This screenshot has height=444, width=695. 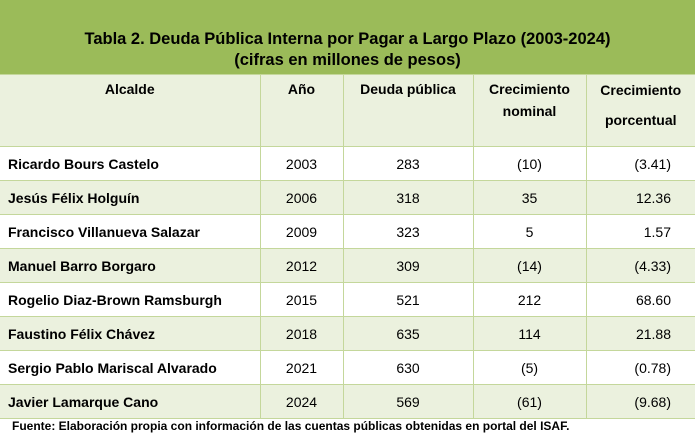 I want to click on alcalde-cell: Jesús Félix Holguín, so click(x=130, y=197).